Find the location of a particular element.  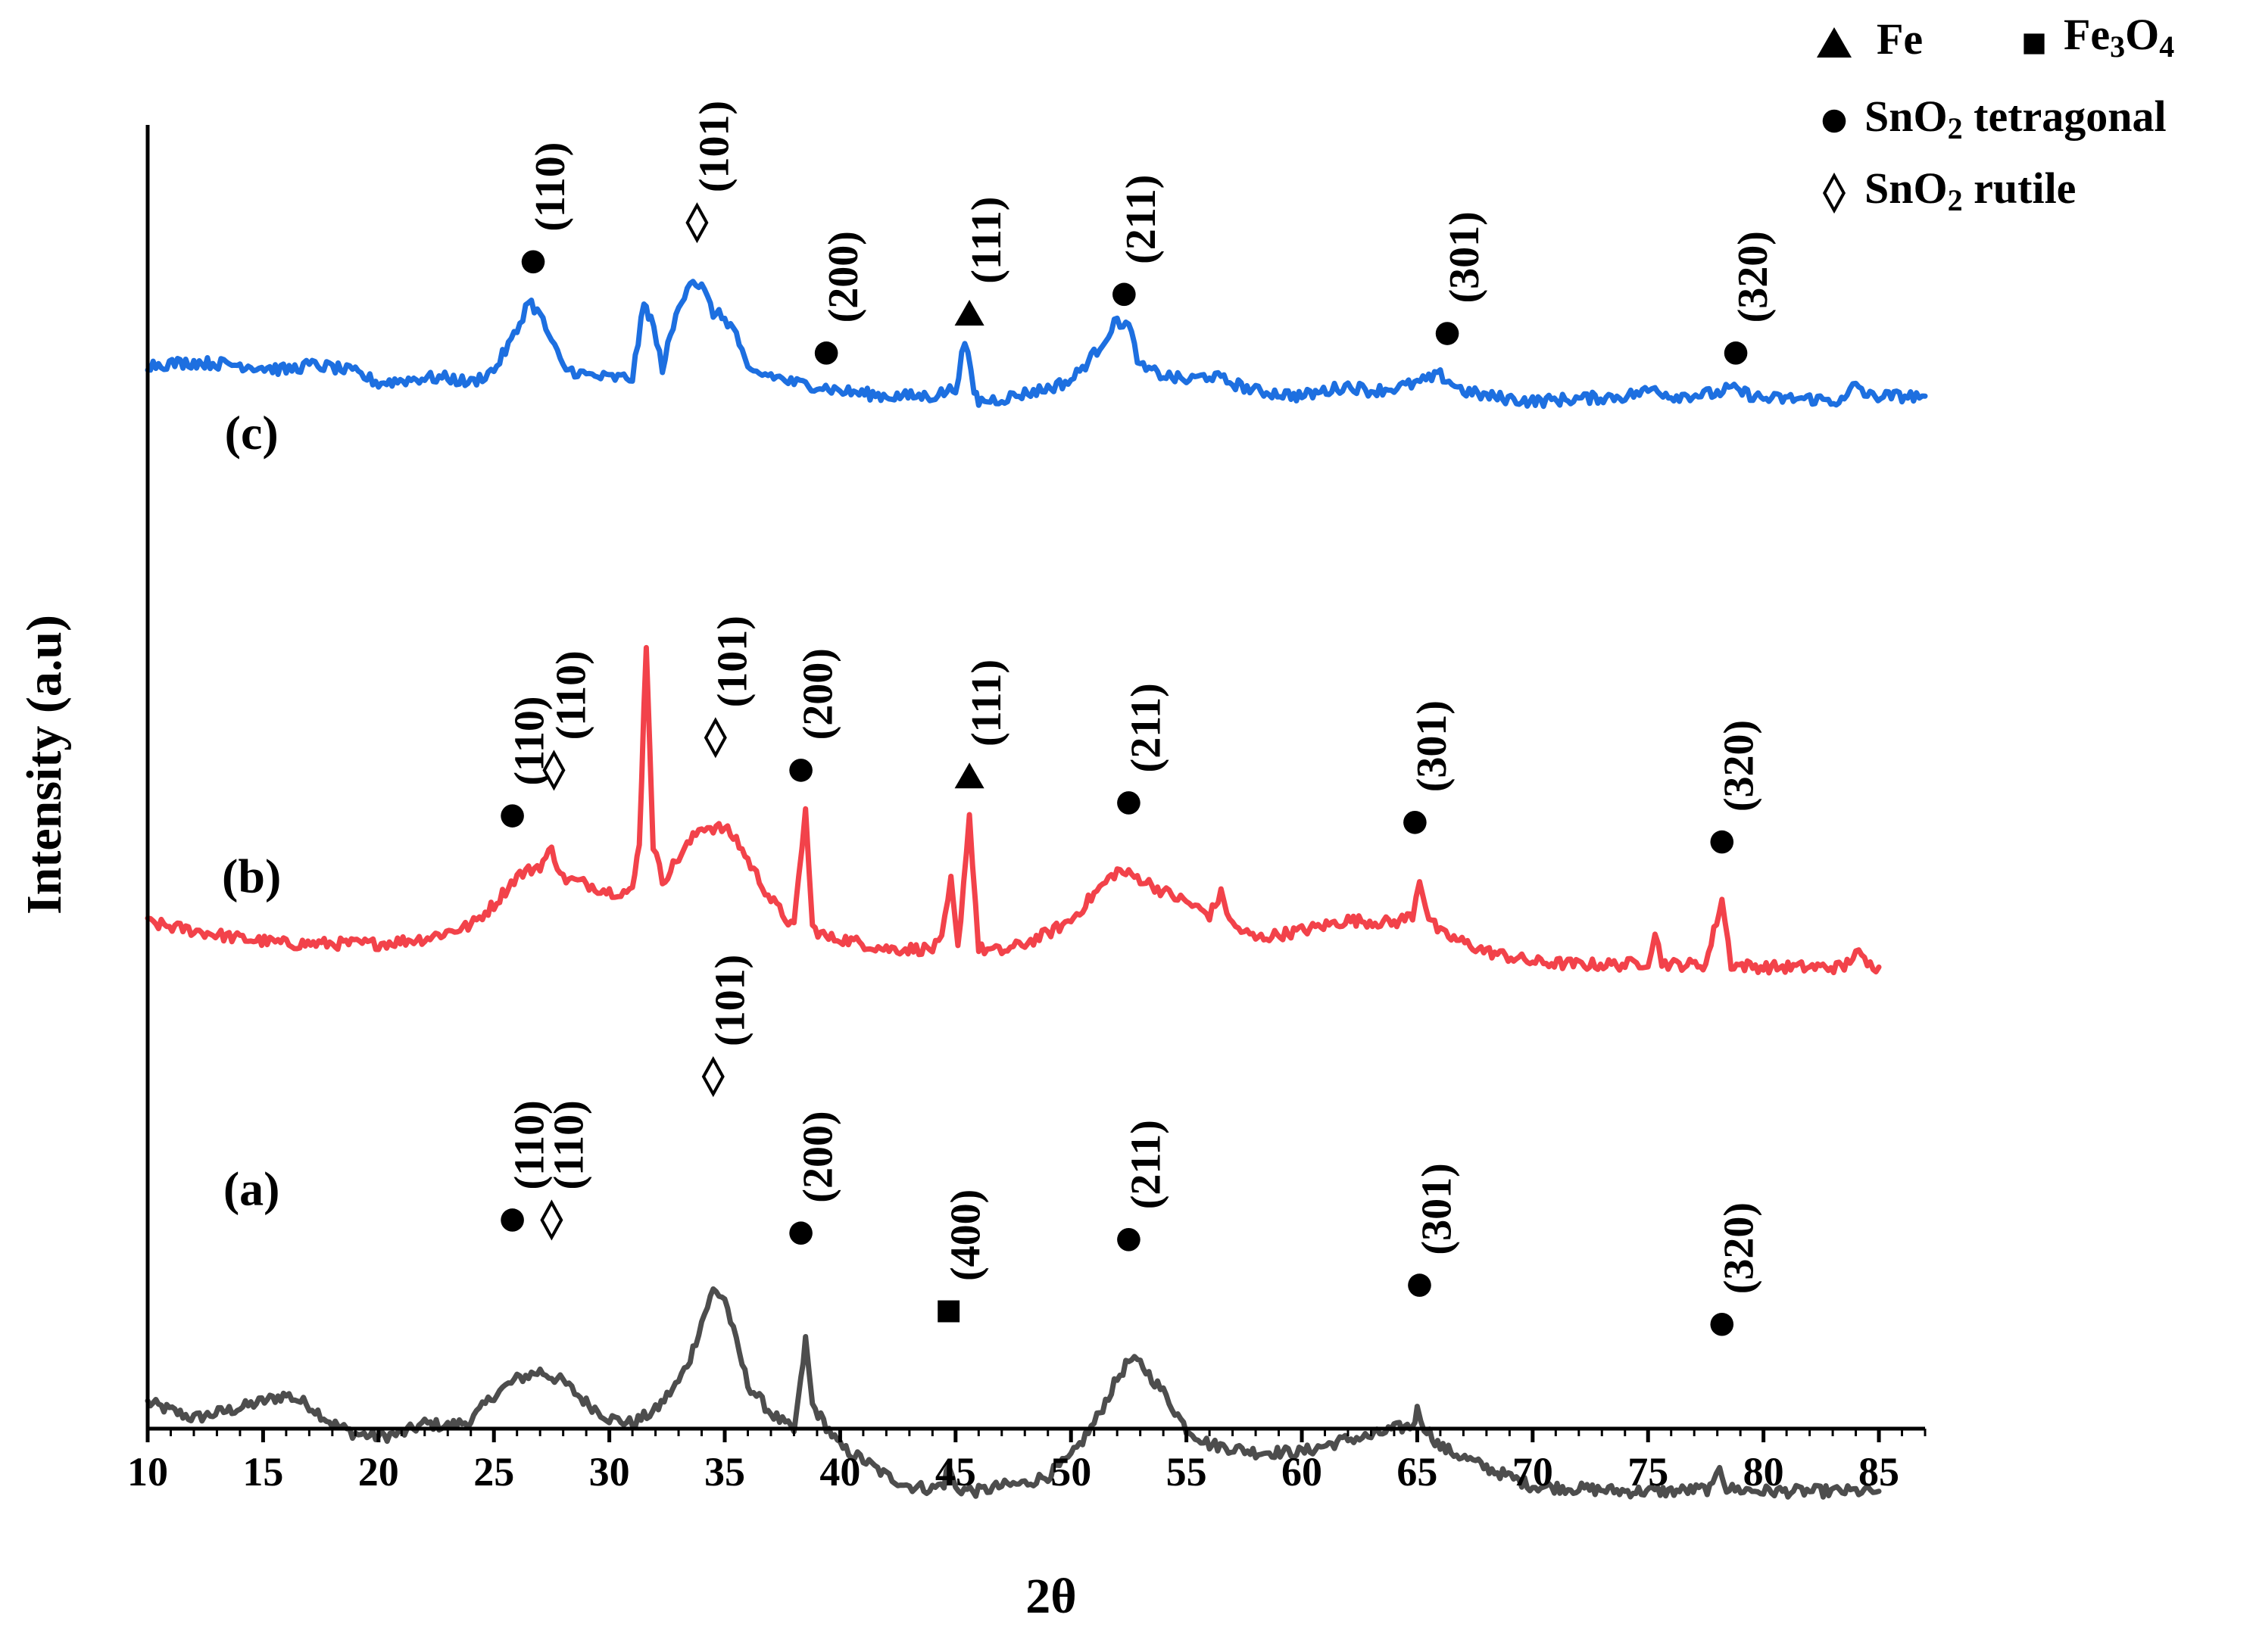

legend-label: Fe is located at coordinates (1900, 39).